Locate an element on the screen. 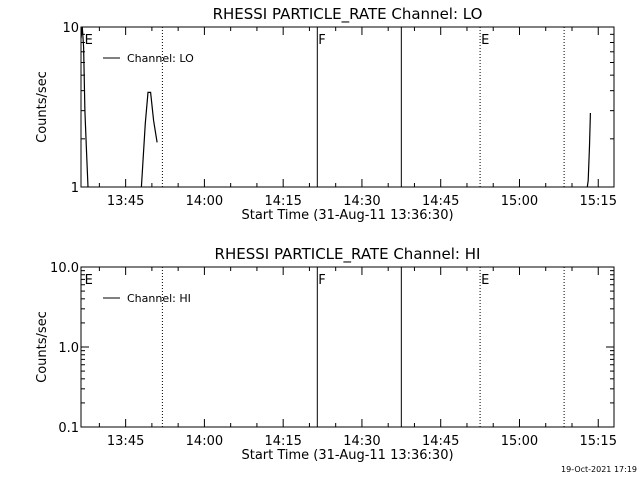  panel-1-legend-label: Channel: LO is located at coordinates (160, 58).